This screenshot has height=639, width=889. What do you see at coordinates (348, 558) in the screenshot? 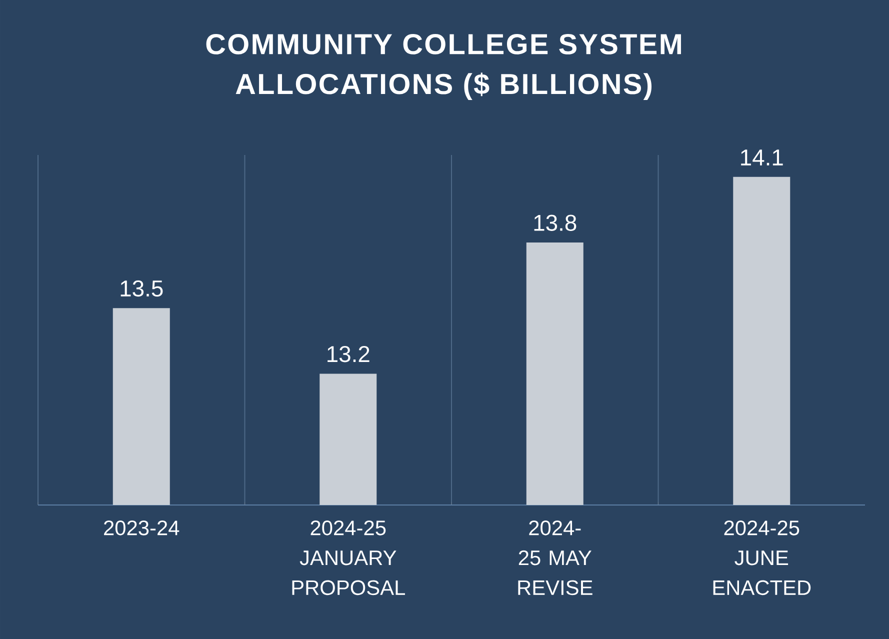
I see `x-tick-label: 2024-25 JANUARY PROPOSAL` at bounding box center [348, 558].